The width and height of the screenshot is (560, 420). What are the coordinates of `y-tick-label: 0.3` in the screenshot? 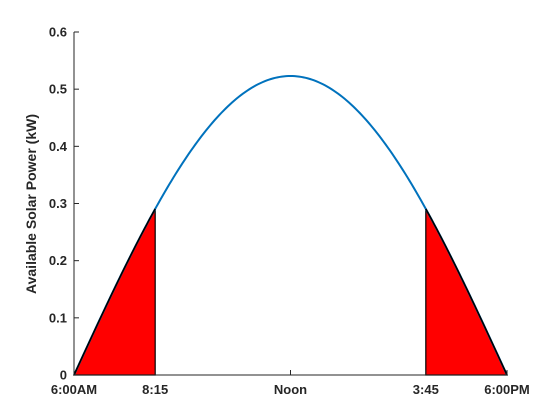 It's located at (58, 203).